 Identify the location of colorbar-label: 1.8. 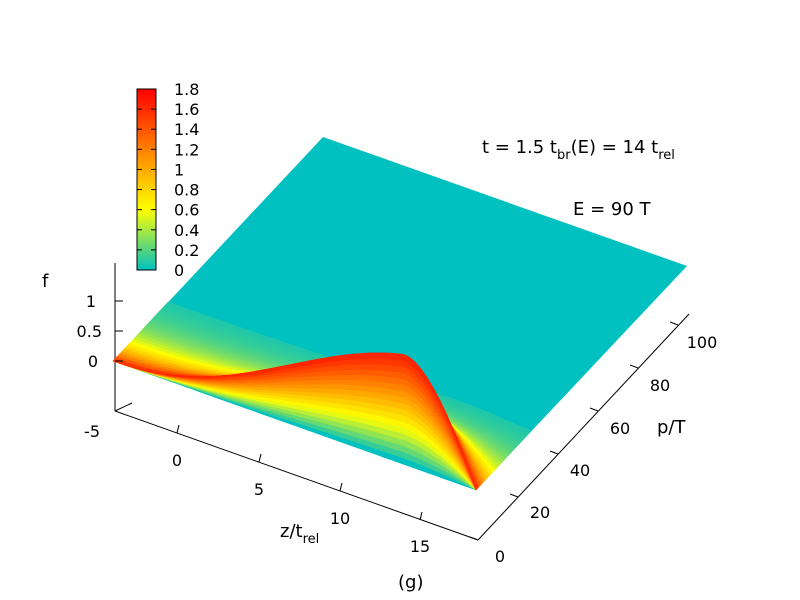
(186, 89).